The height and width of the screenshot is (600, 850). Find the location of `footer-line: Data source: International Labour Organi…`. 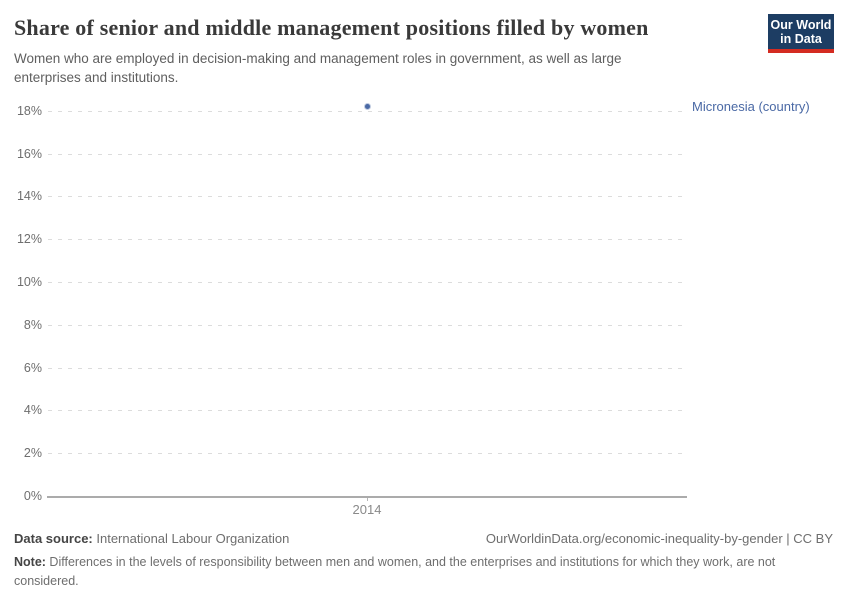

footer-line: Data source: International Labour Organi… is located at coordinates (423, 538).